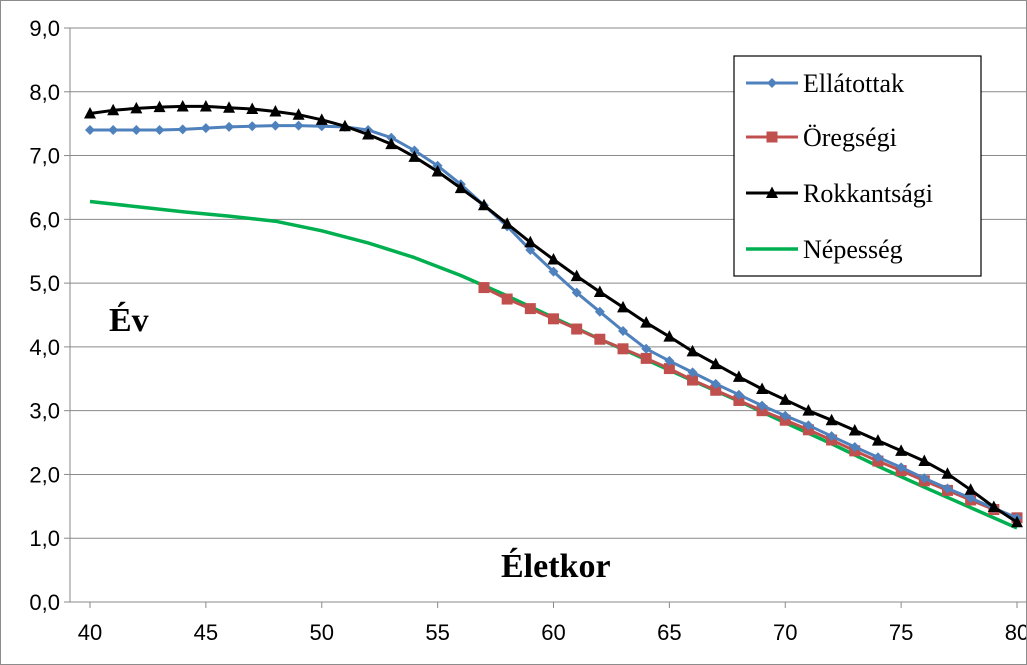  What do you see at coordinates (44, 156) in the screenshot?
I see `y-tick-label: 7,0` at bounding box center [44, 156].